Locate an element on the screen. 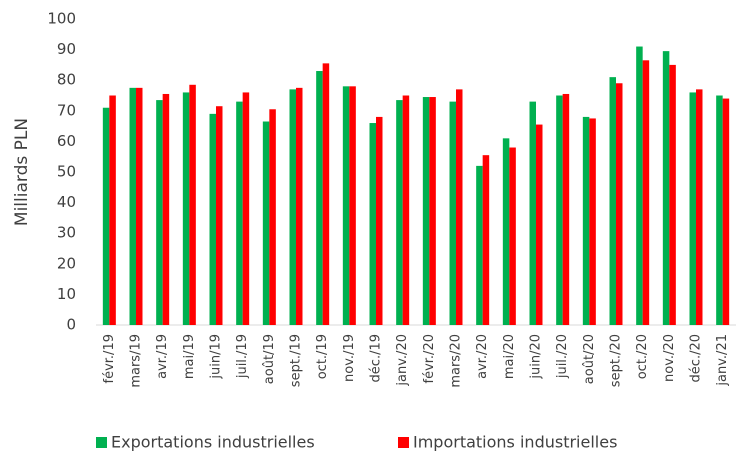 This screenshot has height=459, width=736. x-tick-label: sept./20 is located at coordinates (616, 360).